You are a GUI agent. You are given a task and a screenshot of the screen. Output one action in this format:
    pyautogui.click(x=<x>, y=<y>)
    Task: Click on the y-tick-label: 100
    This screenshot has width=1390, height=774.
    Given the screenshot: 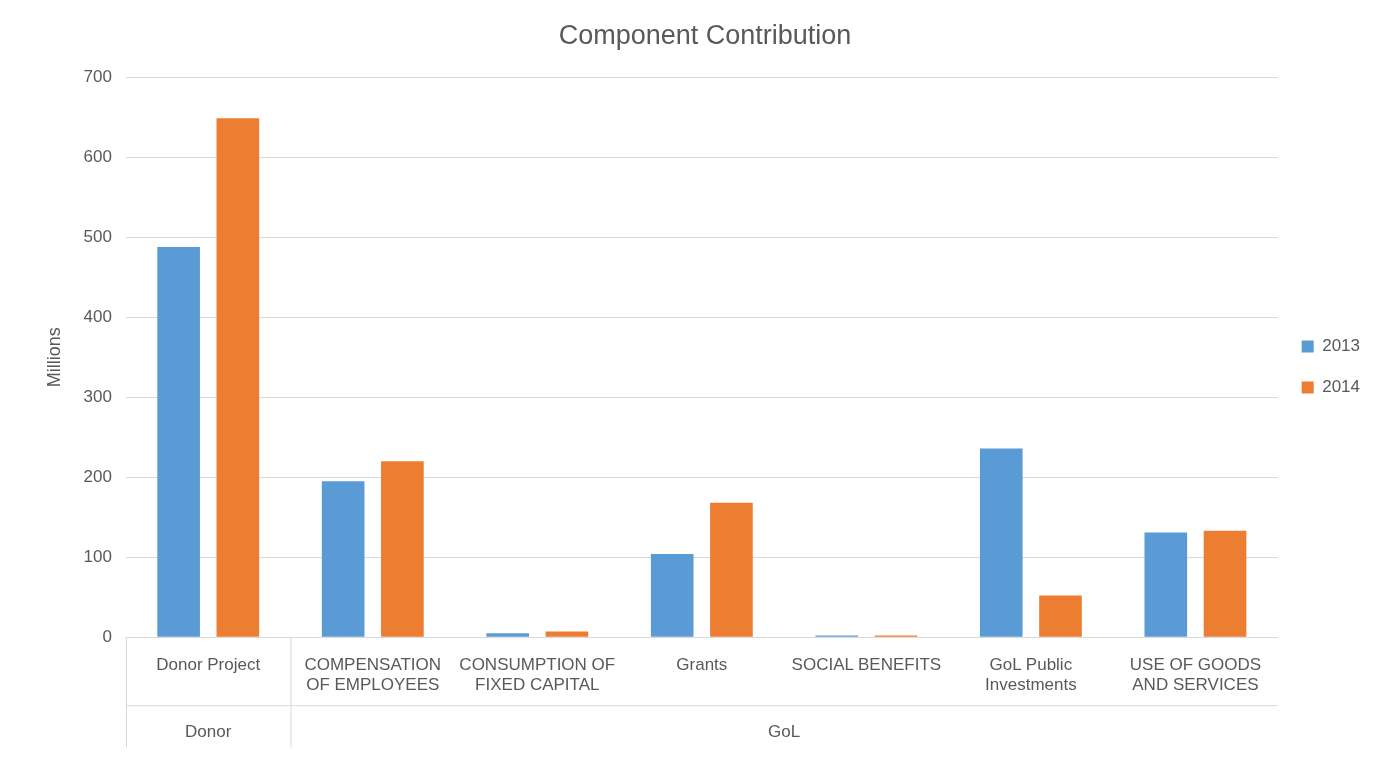 What is the action you would take?
    pyautogui.click(x=97, y=556)
    